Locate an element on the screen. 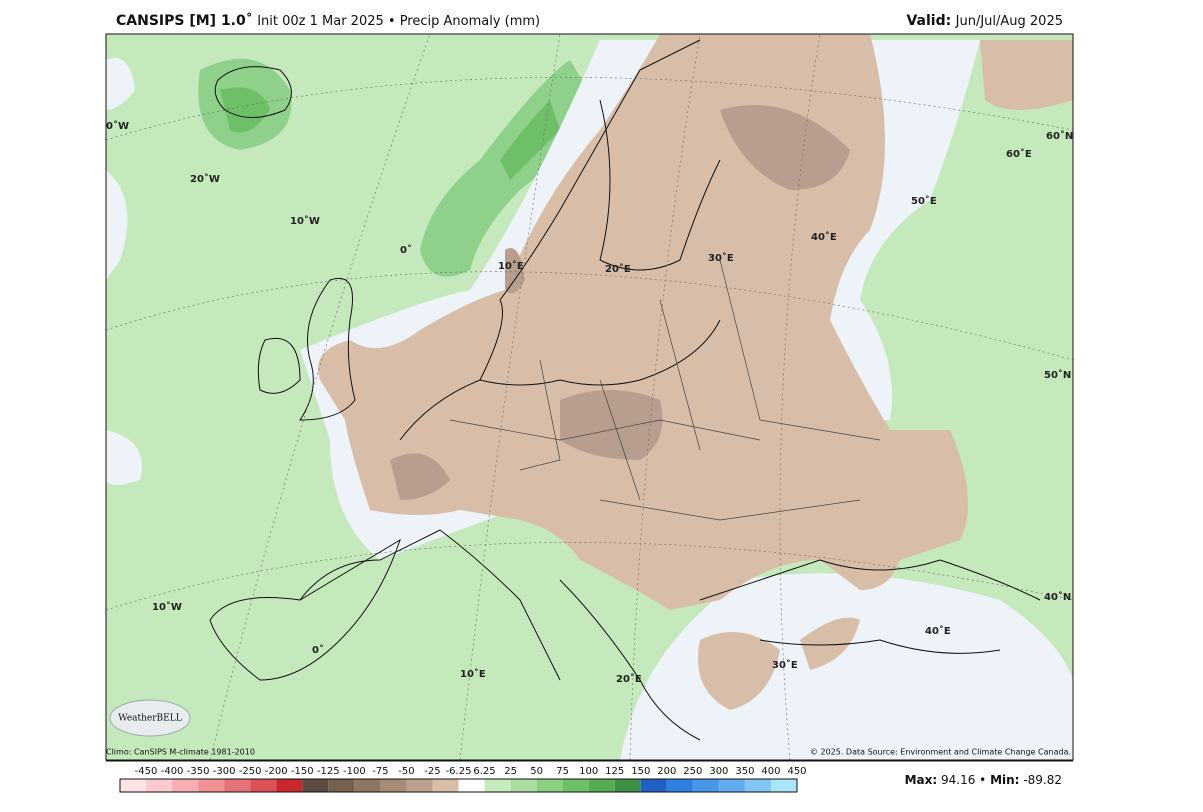  colorbar-tick-label: 400 is located at coordinates (770, 771).